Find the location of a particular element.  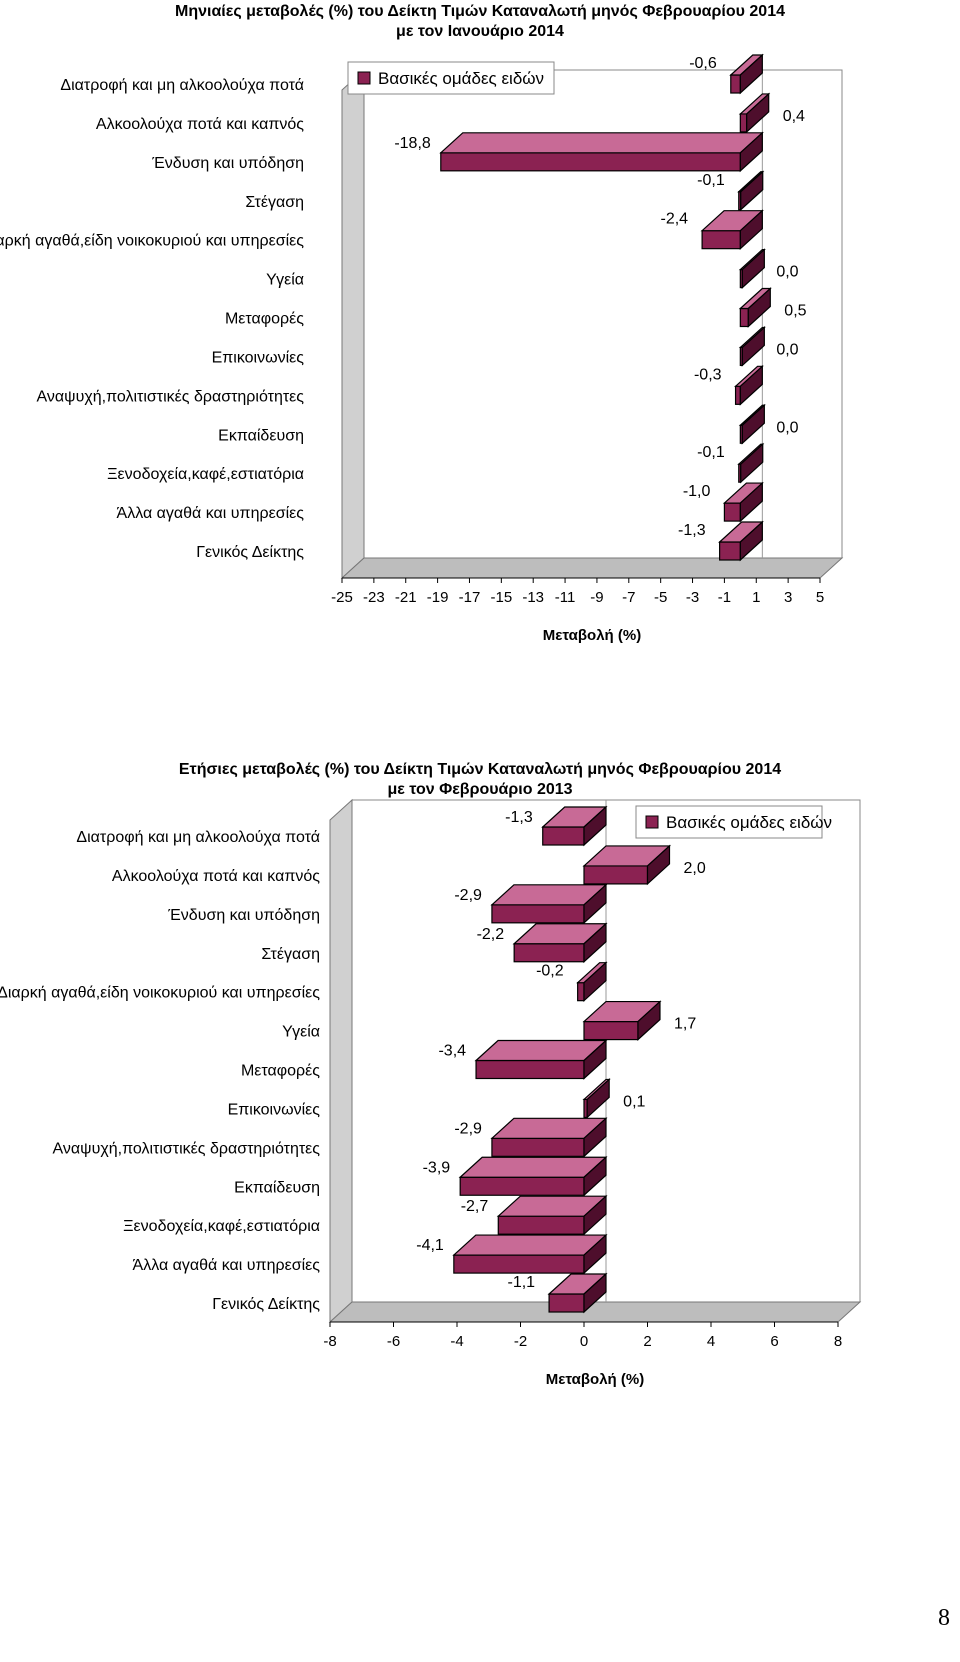

page-number: 8 is located at coordinates (944, 1618).